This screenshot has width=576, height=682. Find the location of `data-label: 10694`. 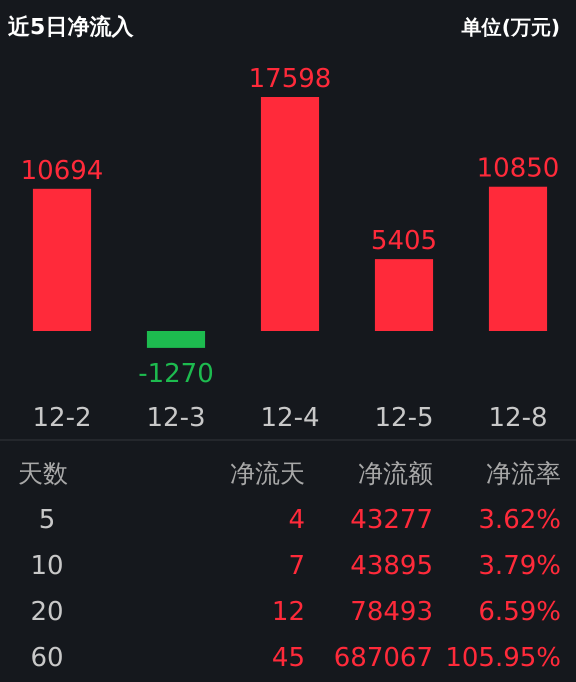

data-label: 10694 is located at coordinates (62, 171).